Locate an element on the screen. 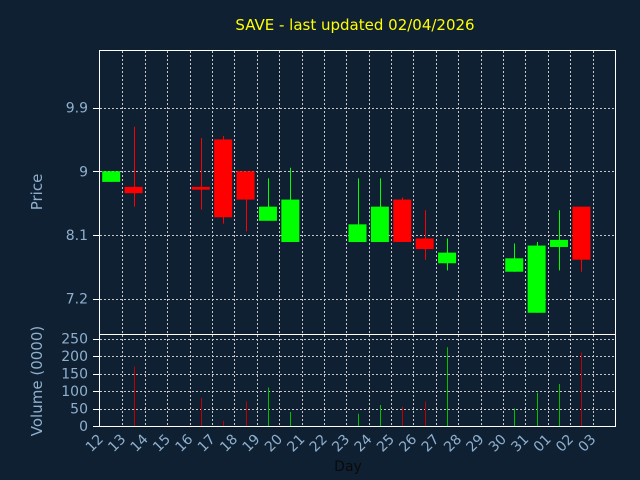  volume-tick-label: 250 is located at coordinates (74, 340).